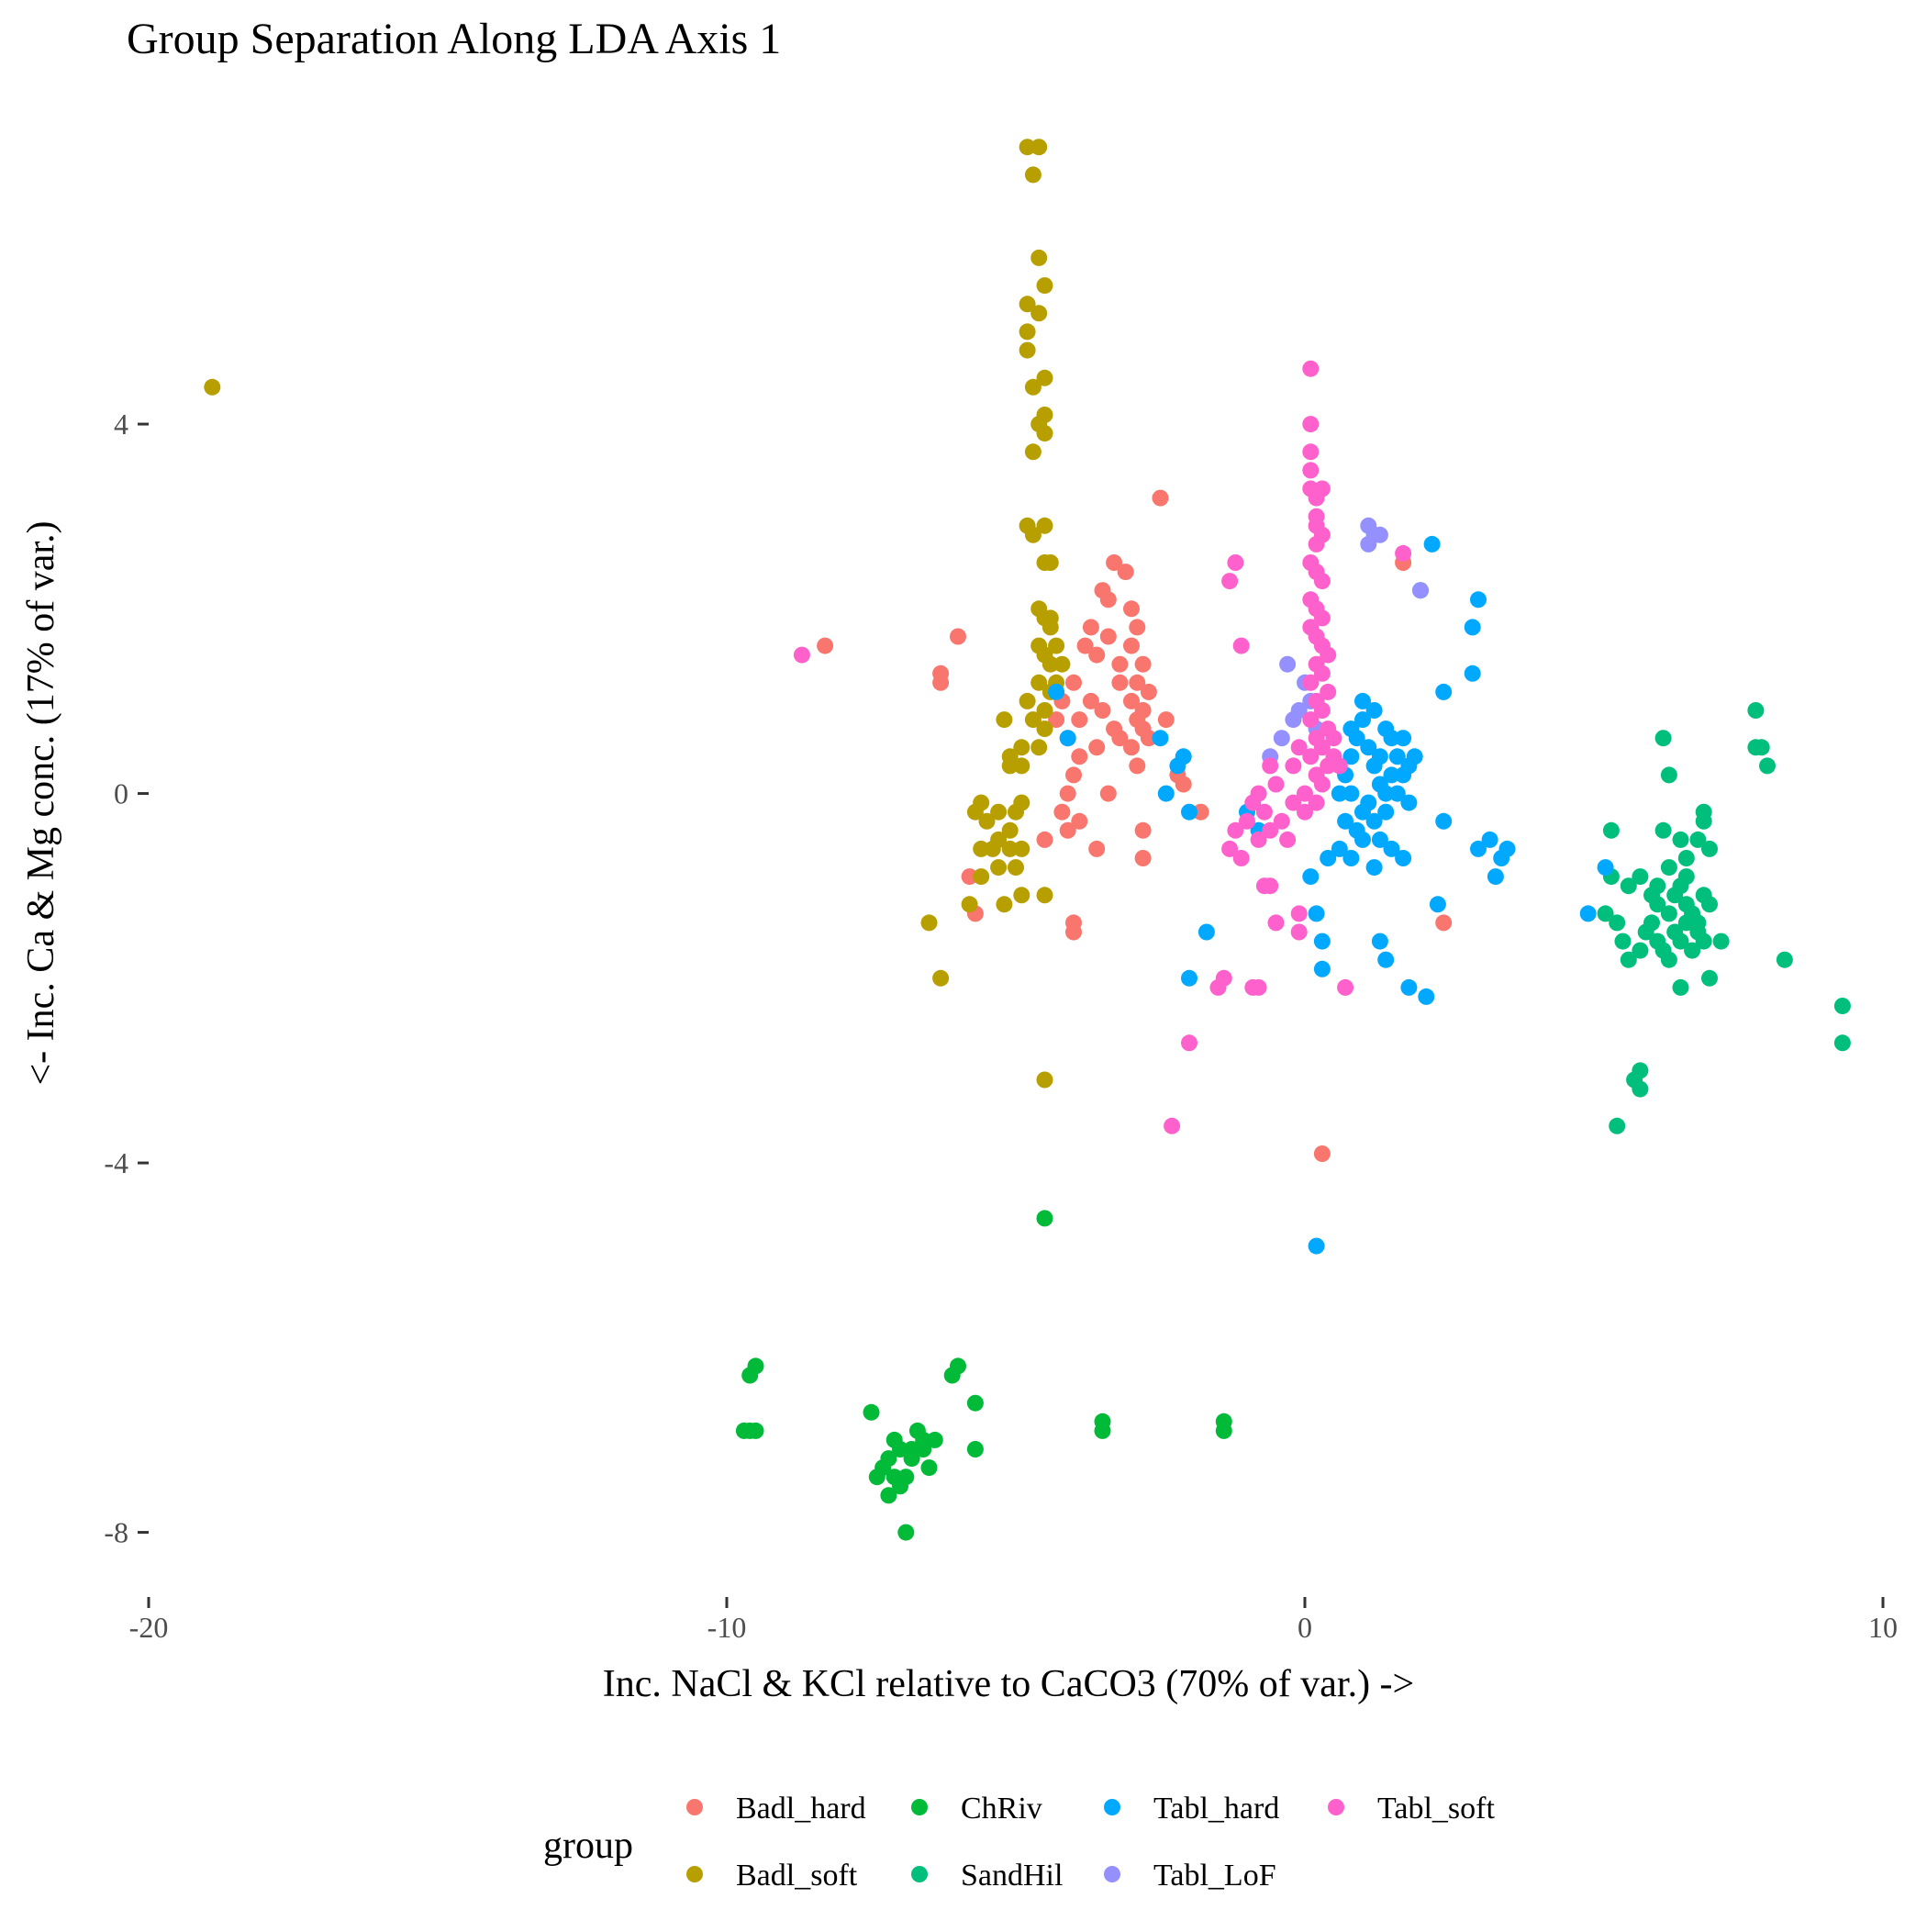  I want to click on y-tick-label: -8, so click(116, 1532).